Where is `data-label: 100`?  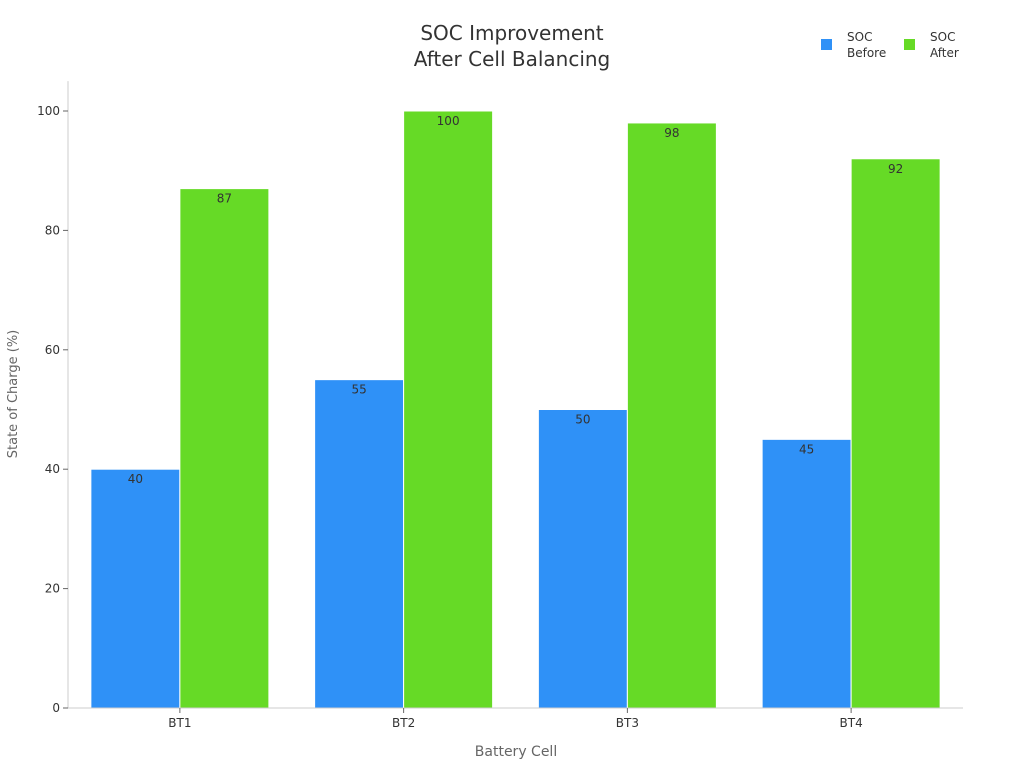 data-label: 100 is located at coordinates (448, 121).